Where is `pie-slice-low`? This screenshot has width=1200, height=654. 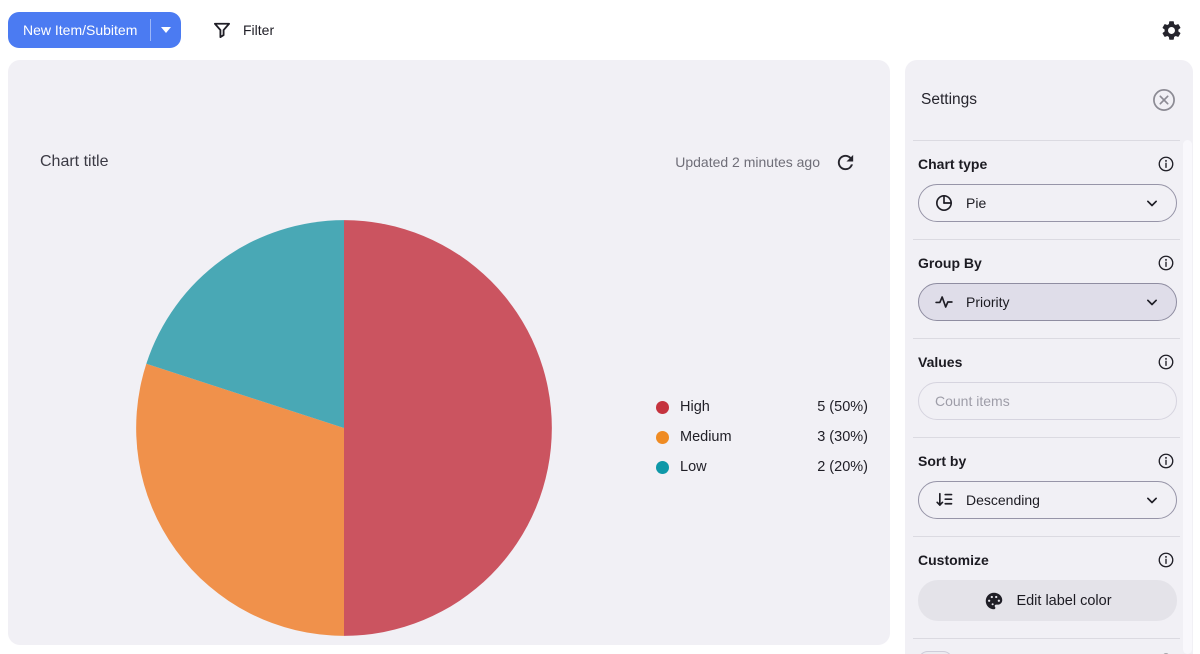 pie-slice-low is located at coordinates (245, 324).